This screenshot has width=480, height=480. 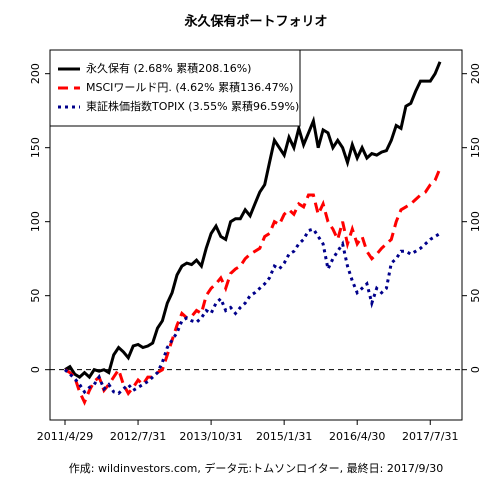 What do you see at coordinates (192, 106) in the screenshot?
I see `legend-label: 東証株価指数TOPIX (3.55% 累積96.59%)` at bounding box center [192, 106].